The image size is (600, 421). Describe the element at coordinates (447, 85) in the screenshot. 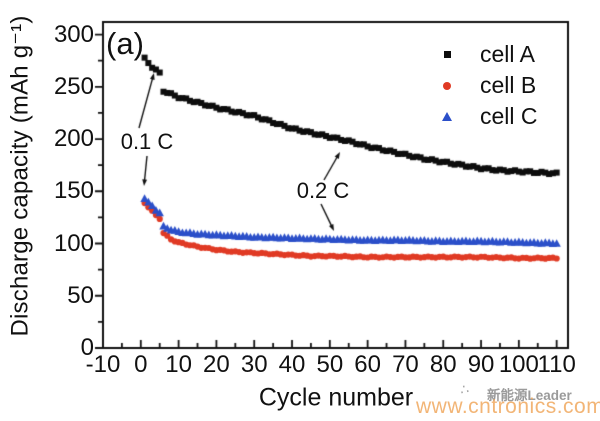

I see `circle-marker-icon` at that location.